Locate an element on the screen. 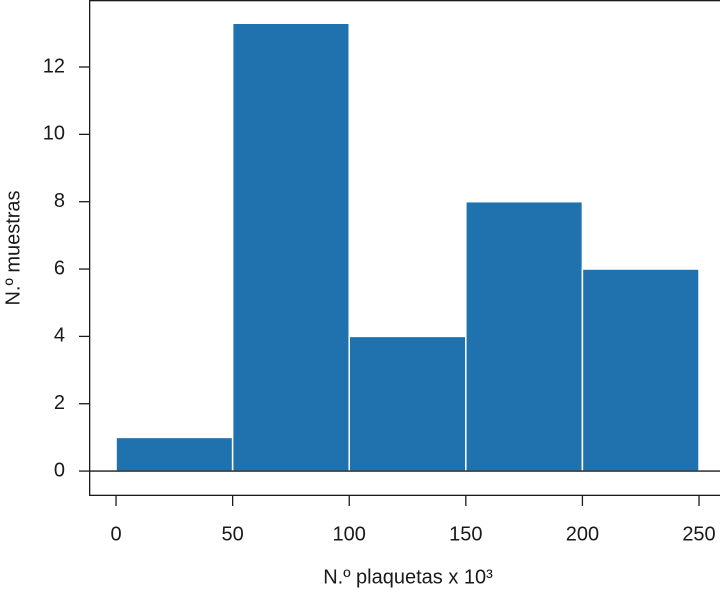 This screenshot has width=720, height=591. x-tick-label: 150 is located at coordinates (465, 534).